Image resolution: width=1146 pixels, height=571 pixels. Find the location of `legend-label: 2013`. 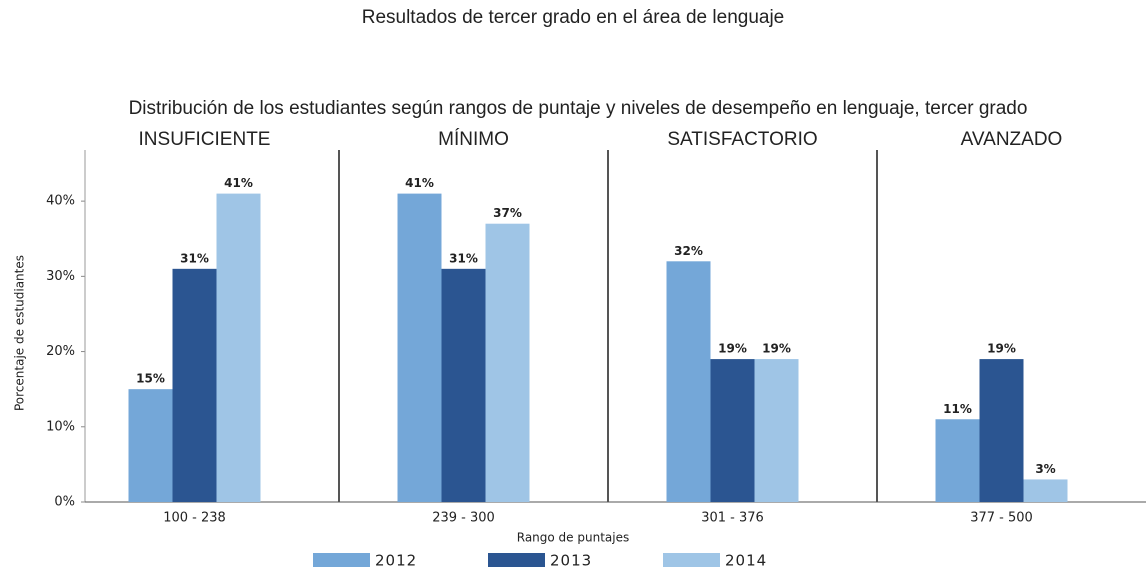

legend-label: 2013 is located at coordinates (571, 561).